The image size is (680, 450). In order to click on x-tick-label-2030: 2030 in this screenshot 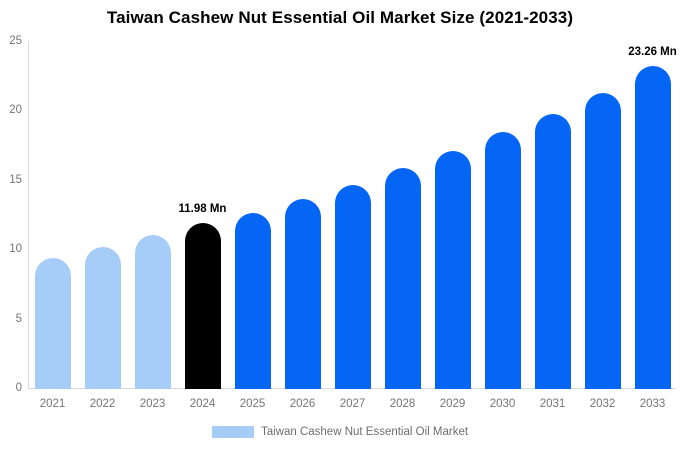, I will do `click(502, 404)`.